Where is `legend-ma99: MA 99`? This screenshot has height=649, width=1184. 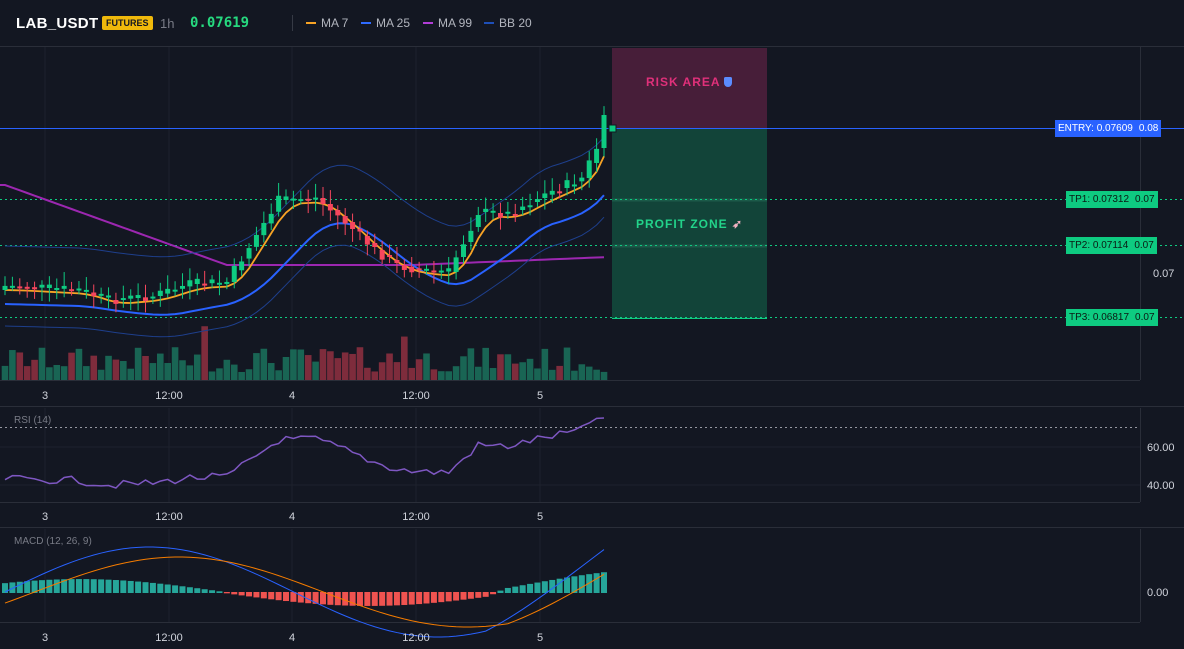 legend-ma99: MA 99 is located at coordinates (447, 23).